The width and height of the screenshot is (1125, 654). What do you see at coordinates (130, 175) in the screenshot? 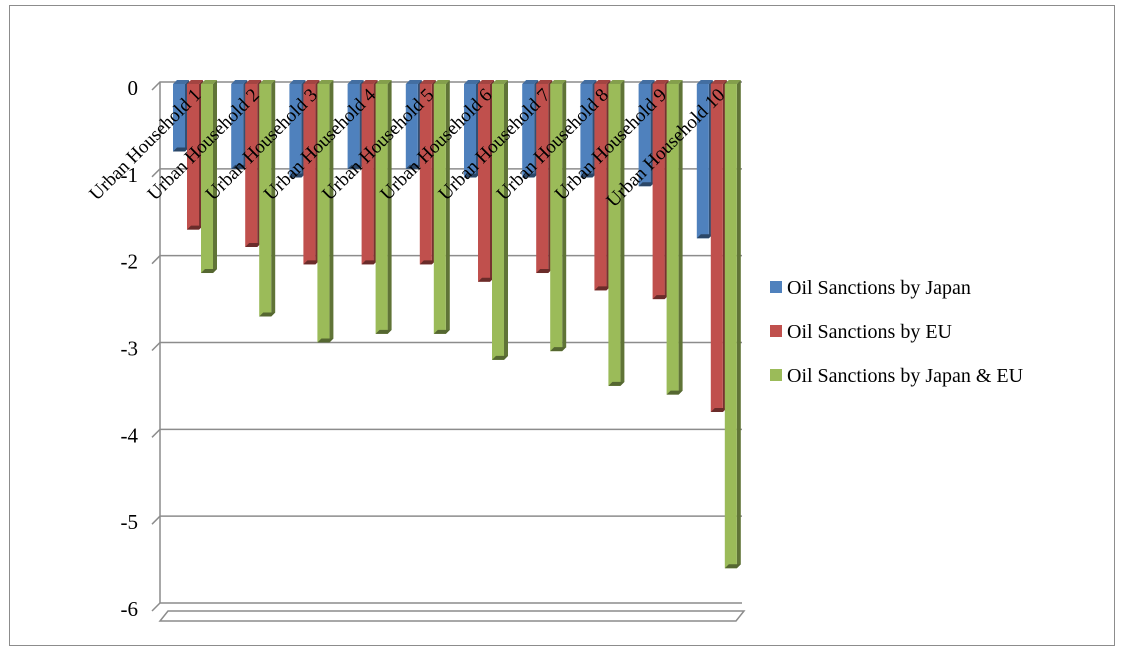
I see `y-tick-label: -1` at bounding box center [130, 175].